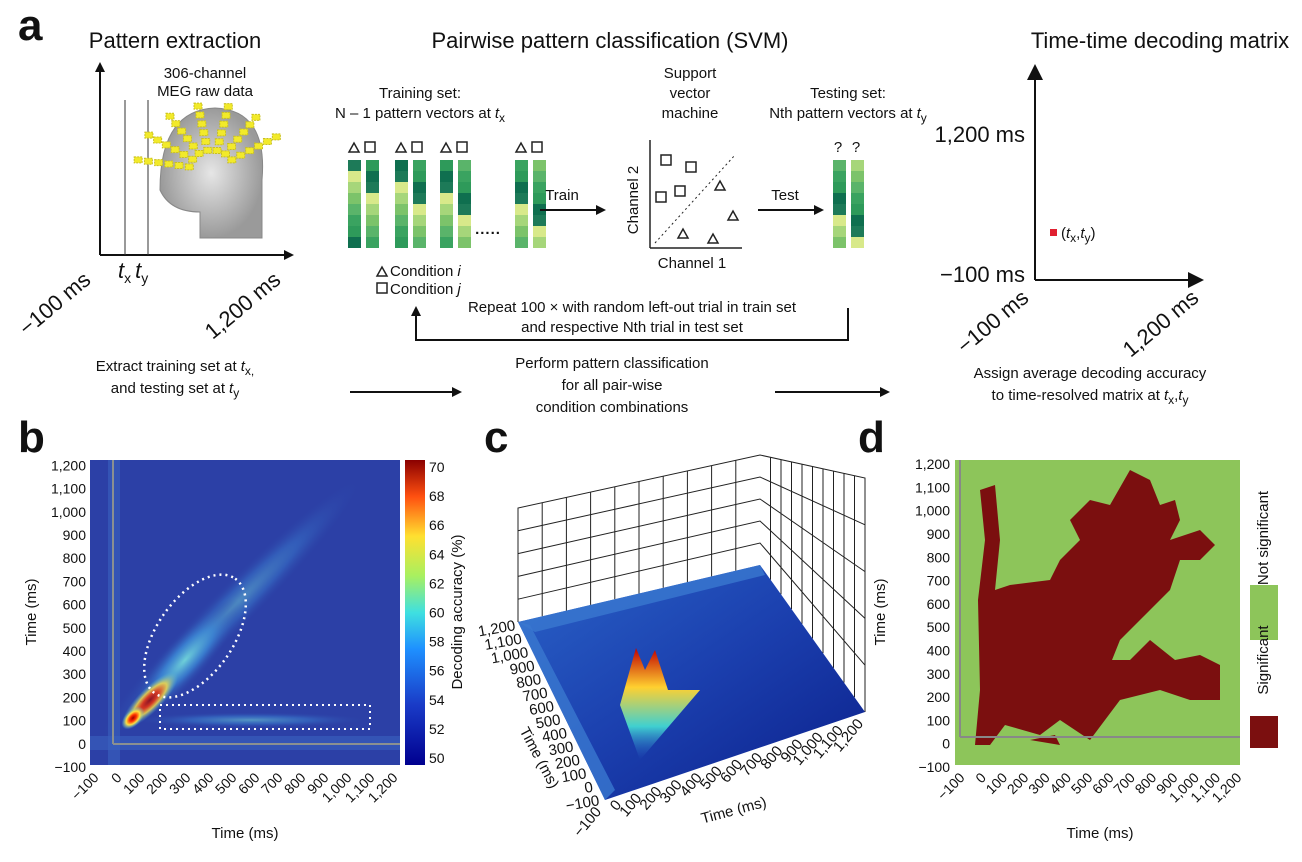 This screenshot has height=862, width=1302. I want to click on panel-label: a, so click(30, 25).